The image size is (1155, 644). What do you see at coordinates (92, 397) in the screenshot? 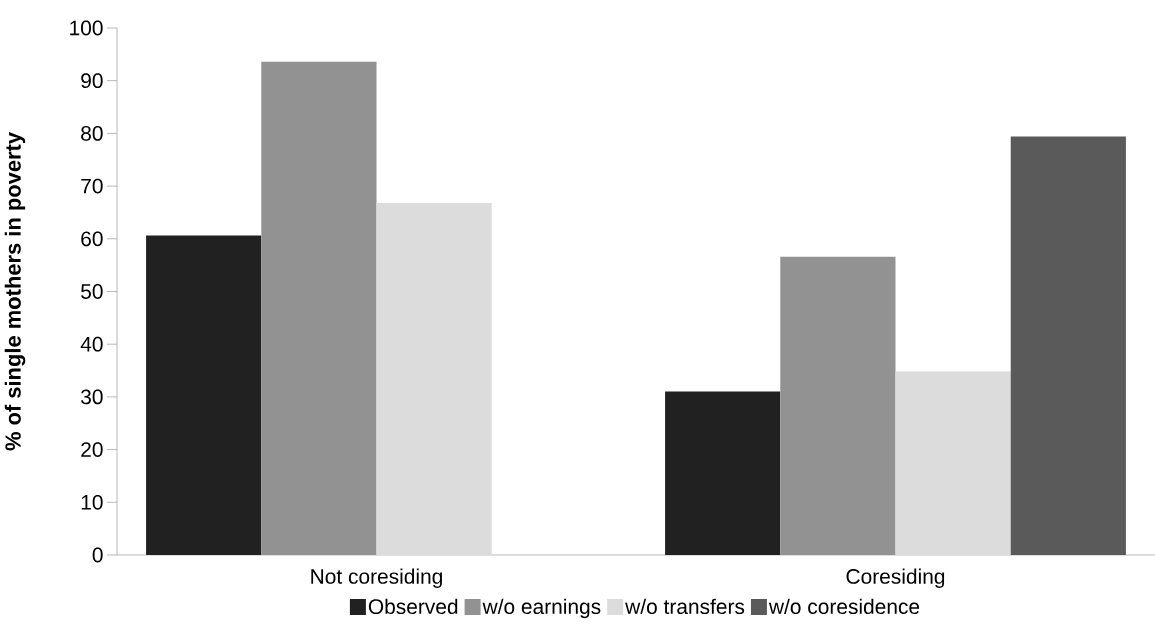
I see `y-tick-label: 30` at bounding box center [92, 397].